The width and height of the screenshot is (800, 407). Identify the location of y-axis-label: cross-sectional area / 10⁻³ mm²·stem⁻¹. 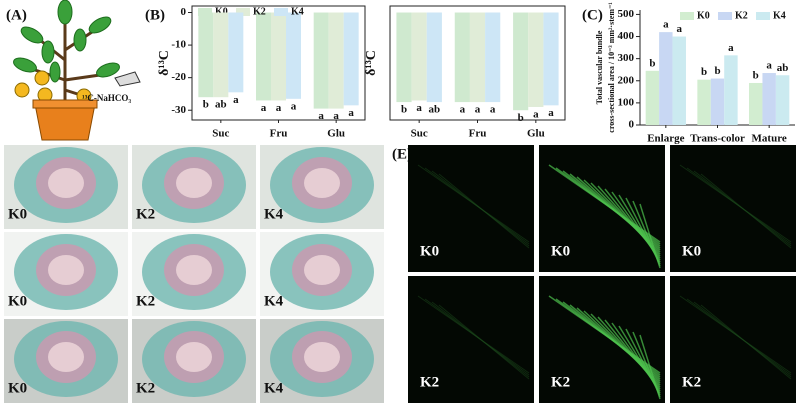
(611, 67).